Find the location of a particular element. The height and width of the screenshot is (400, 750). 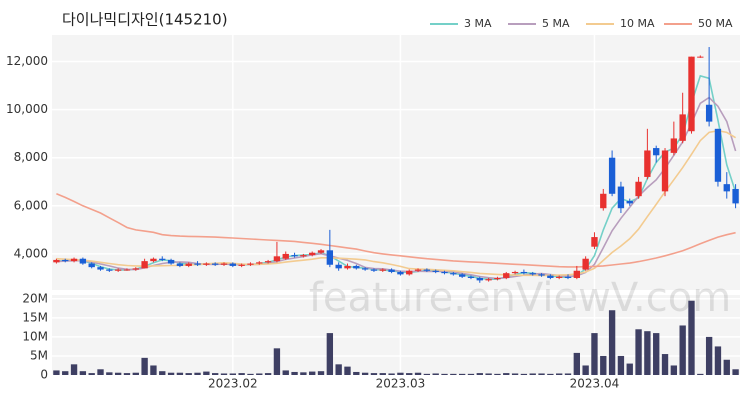

y-tick-label: 10,000 is located at coordinates (27, 109).